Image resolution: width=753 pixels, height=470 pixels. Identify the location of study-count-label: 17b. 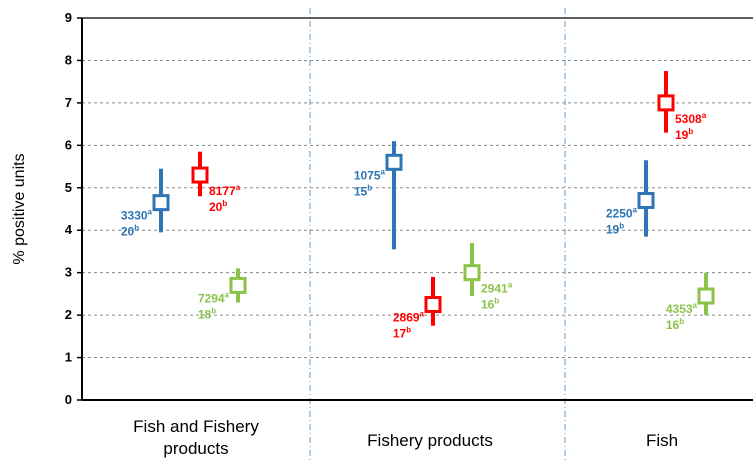
(402, 333).